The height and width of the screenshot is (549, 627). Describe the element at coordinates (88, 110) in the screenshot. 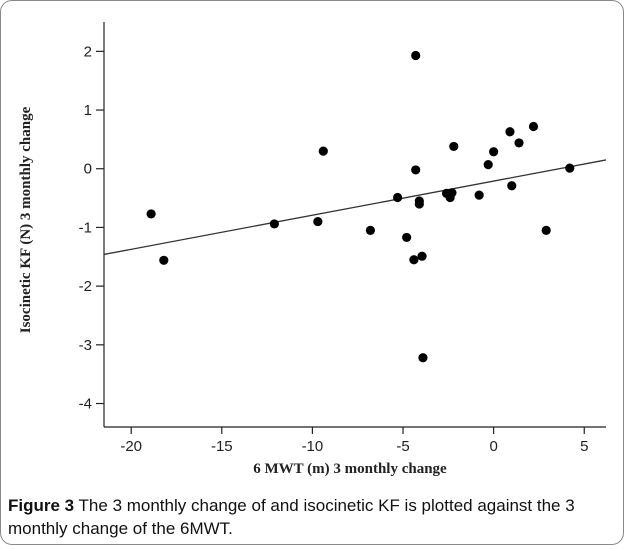

I see `y-tick-label: 1` at that location.